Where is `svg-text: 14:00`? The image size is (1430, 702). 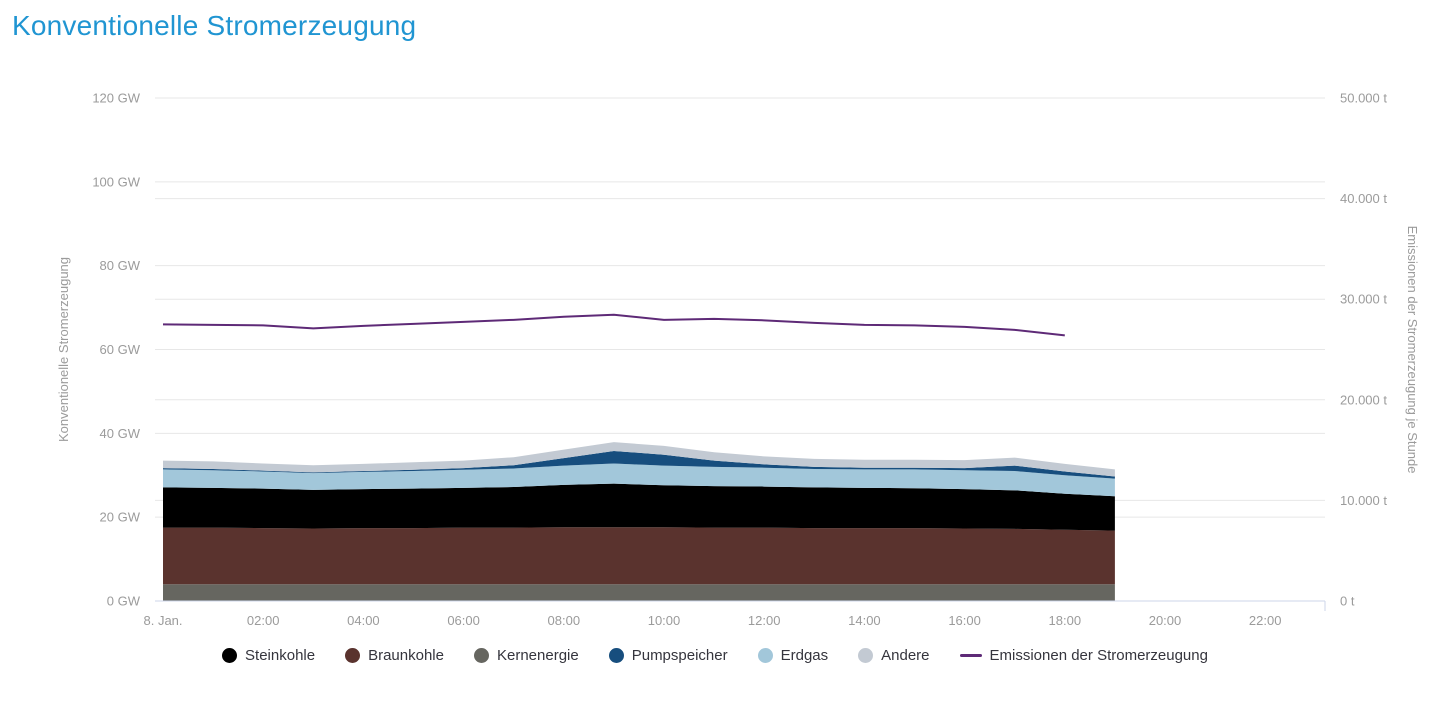 svg-text: 14:00 is located at coordinates (864, 620).